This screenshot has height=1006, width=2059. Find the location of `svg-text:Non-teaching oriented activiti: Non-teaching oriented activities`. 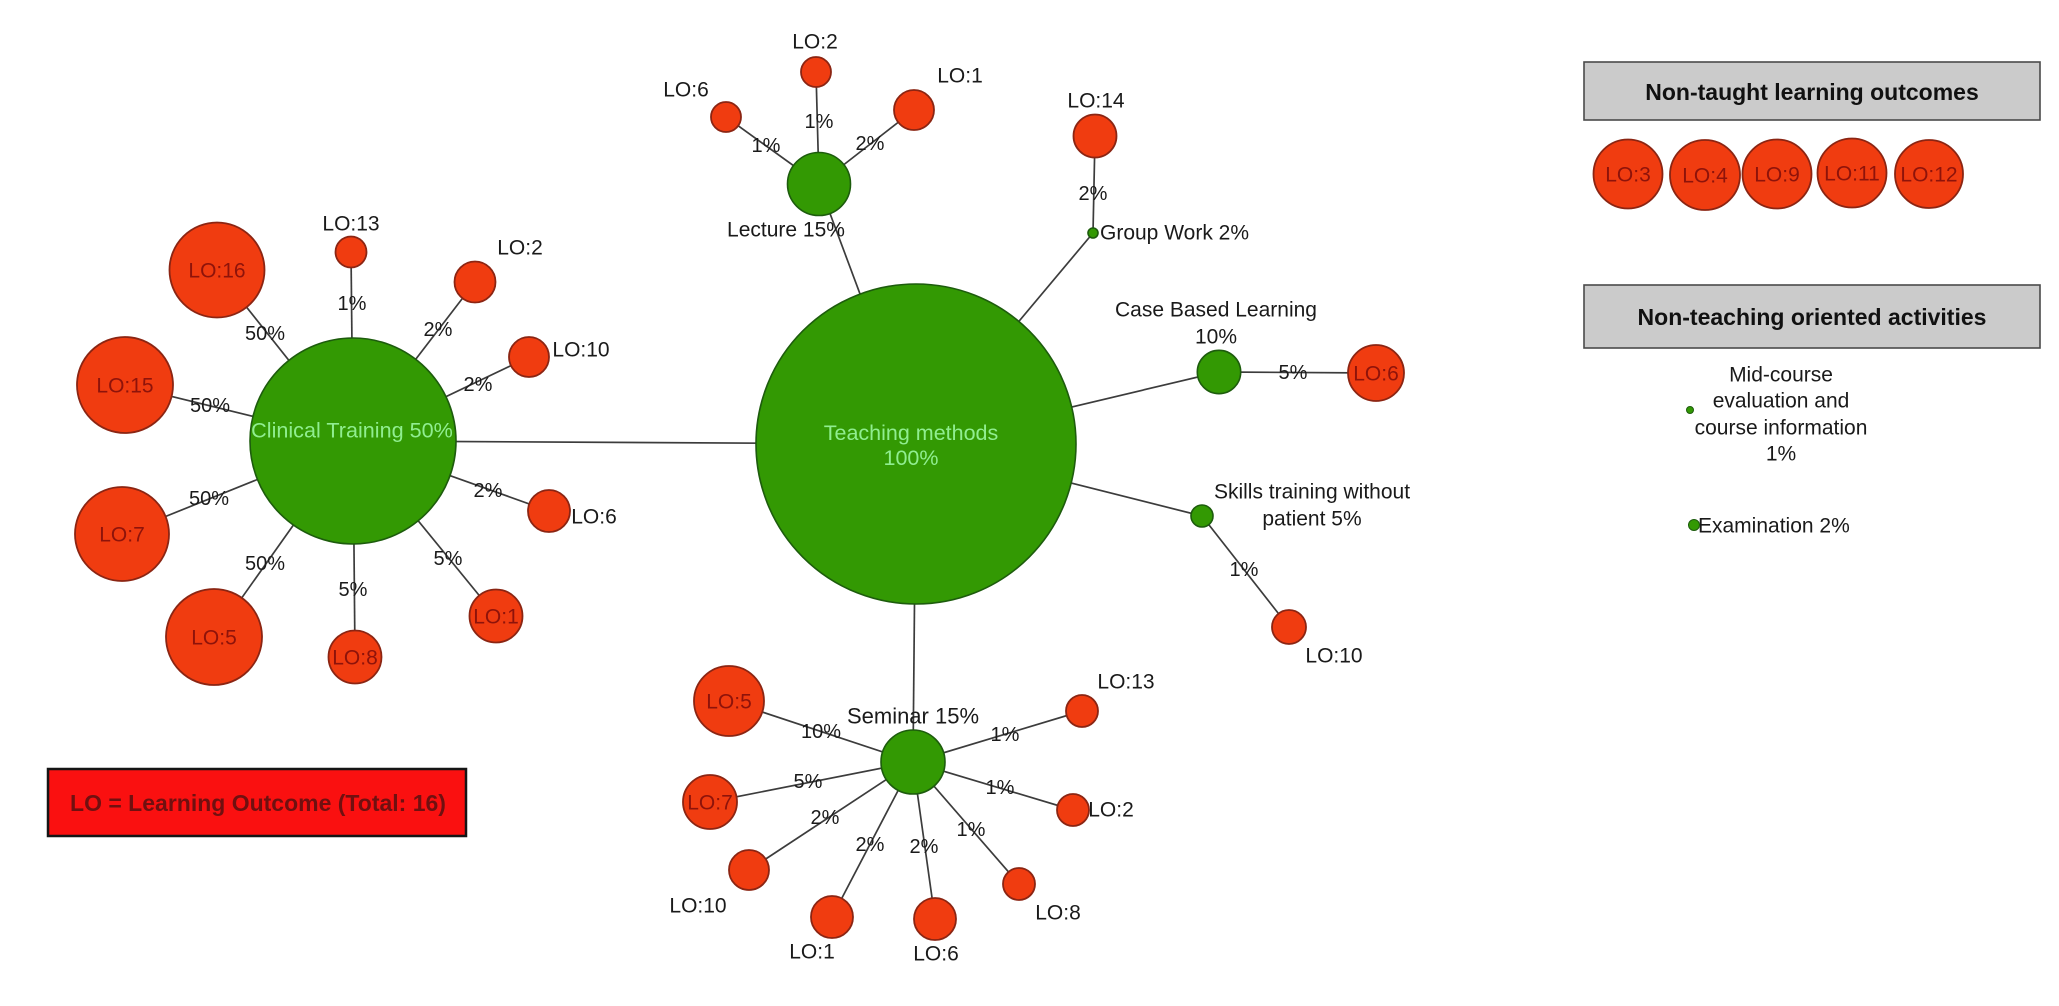

svg-text:Non-teaching oriented activiti: Non-teaching oriented activities is located at coordinates (1812, 317).